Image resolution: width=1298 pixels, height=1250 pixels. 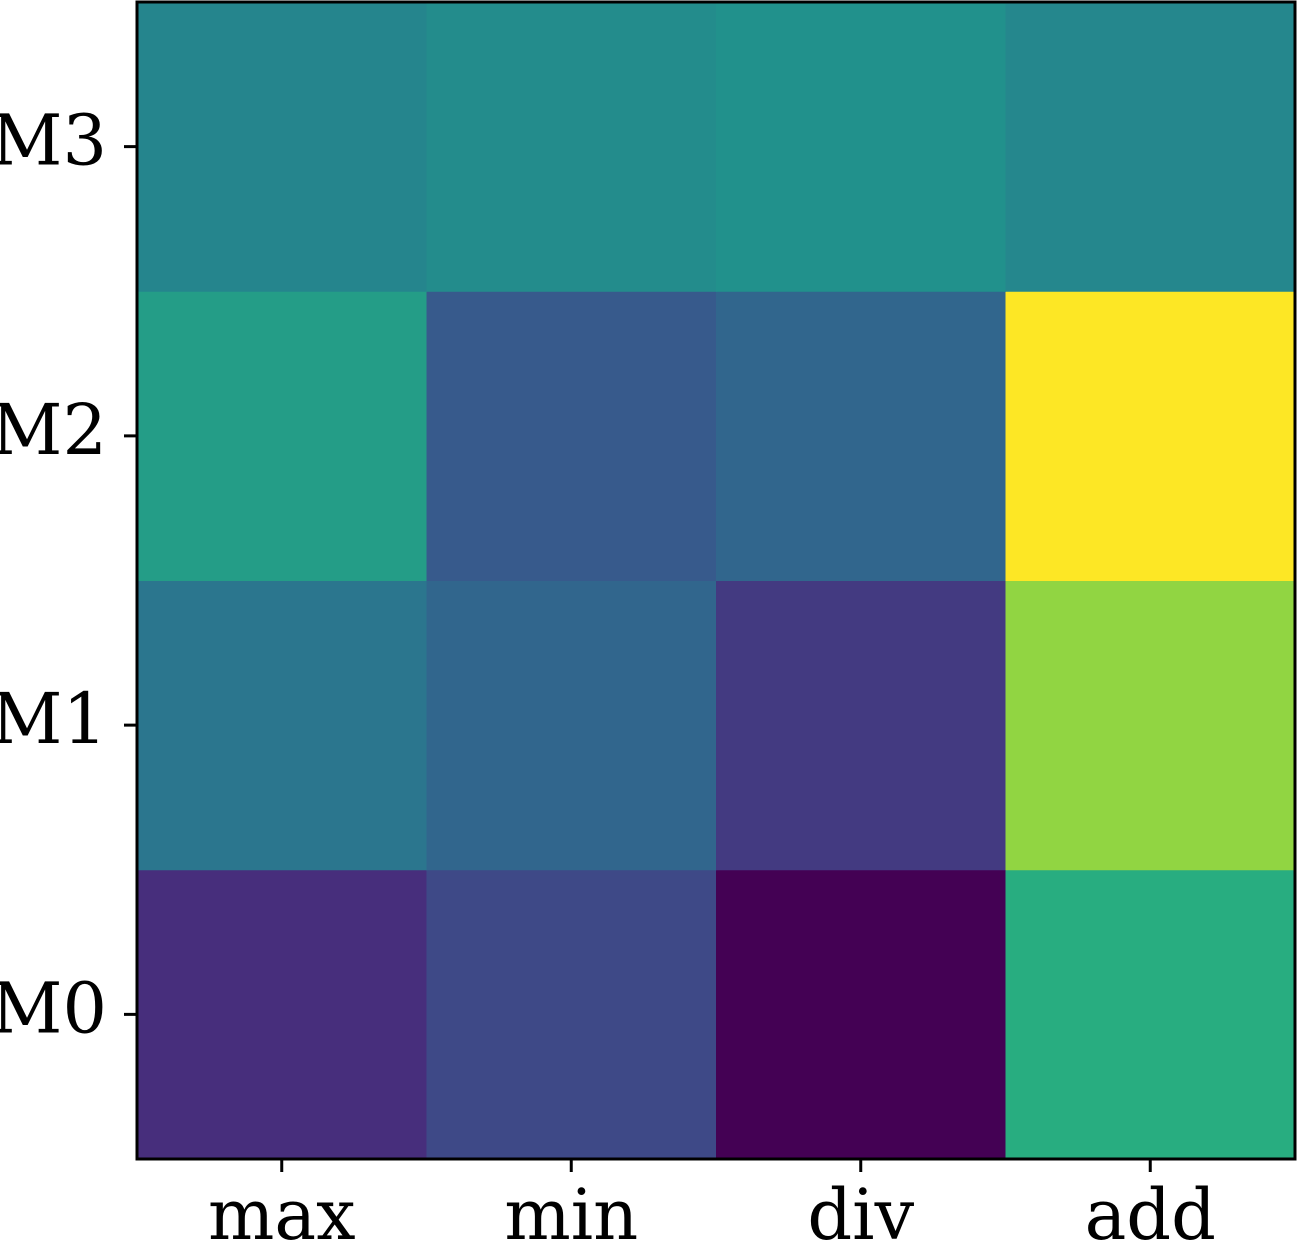 What do you see at coordinates (1150, 1210) in the screenshot?
I see `x-tick-label: add` at bounding box center [1150, 1210].